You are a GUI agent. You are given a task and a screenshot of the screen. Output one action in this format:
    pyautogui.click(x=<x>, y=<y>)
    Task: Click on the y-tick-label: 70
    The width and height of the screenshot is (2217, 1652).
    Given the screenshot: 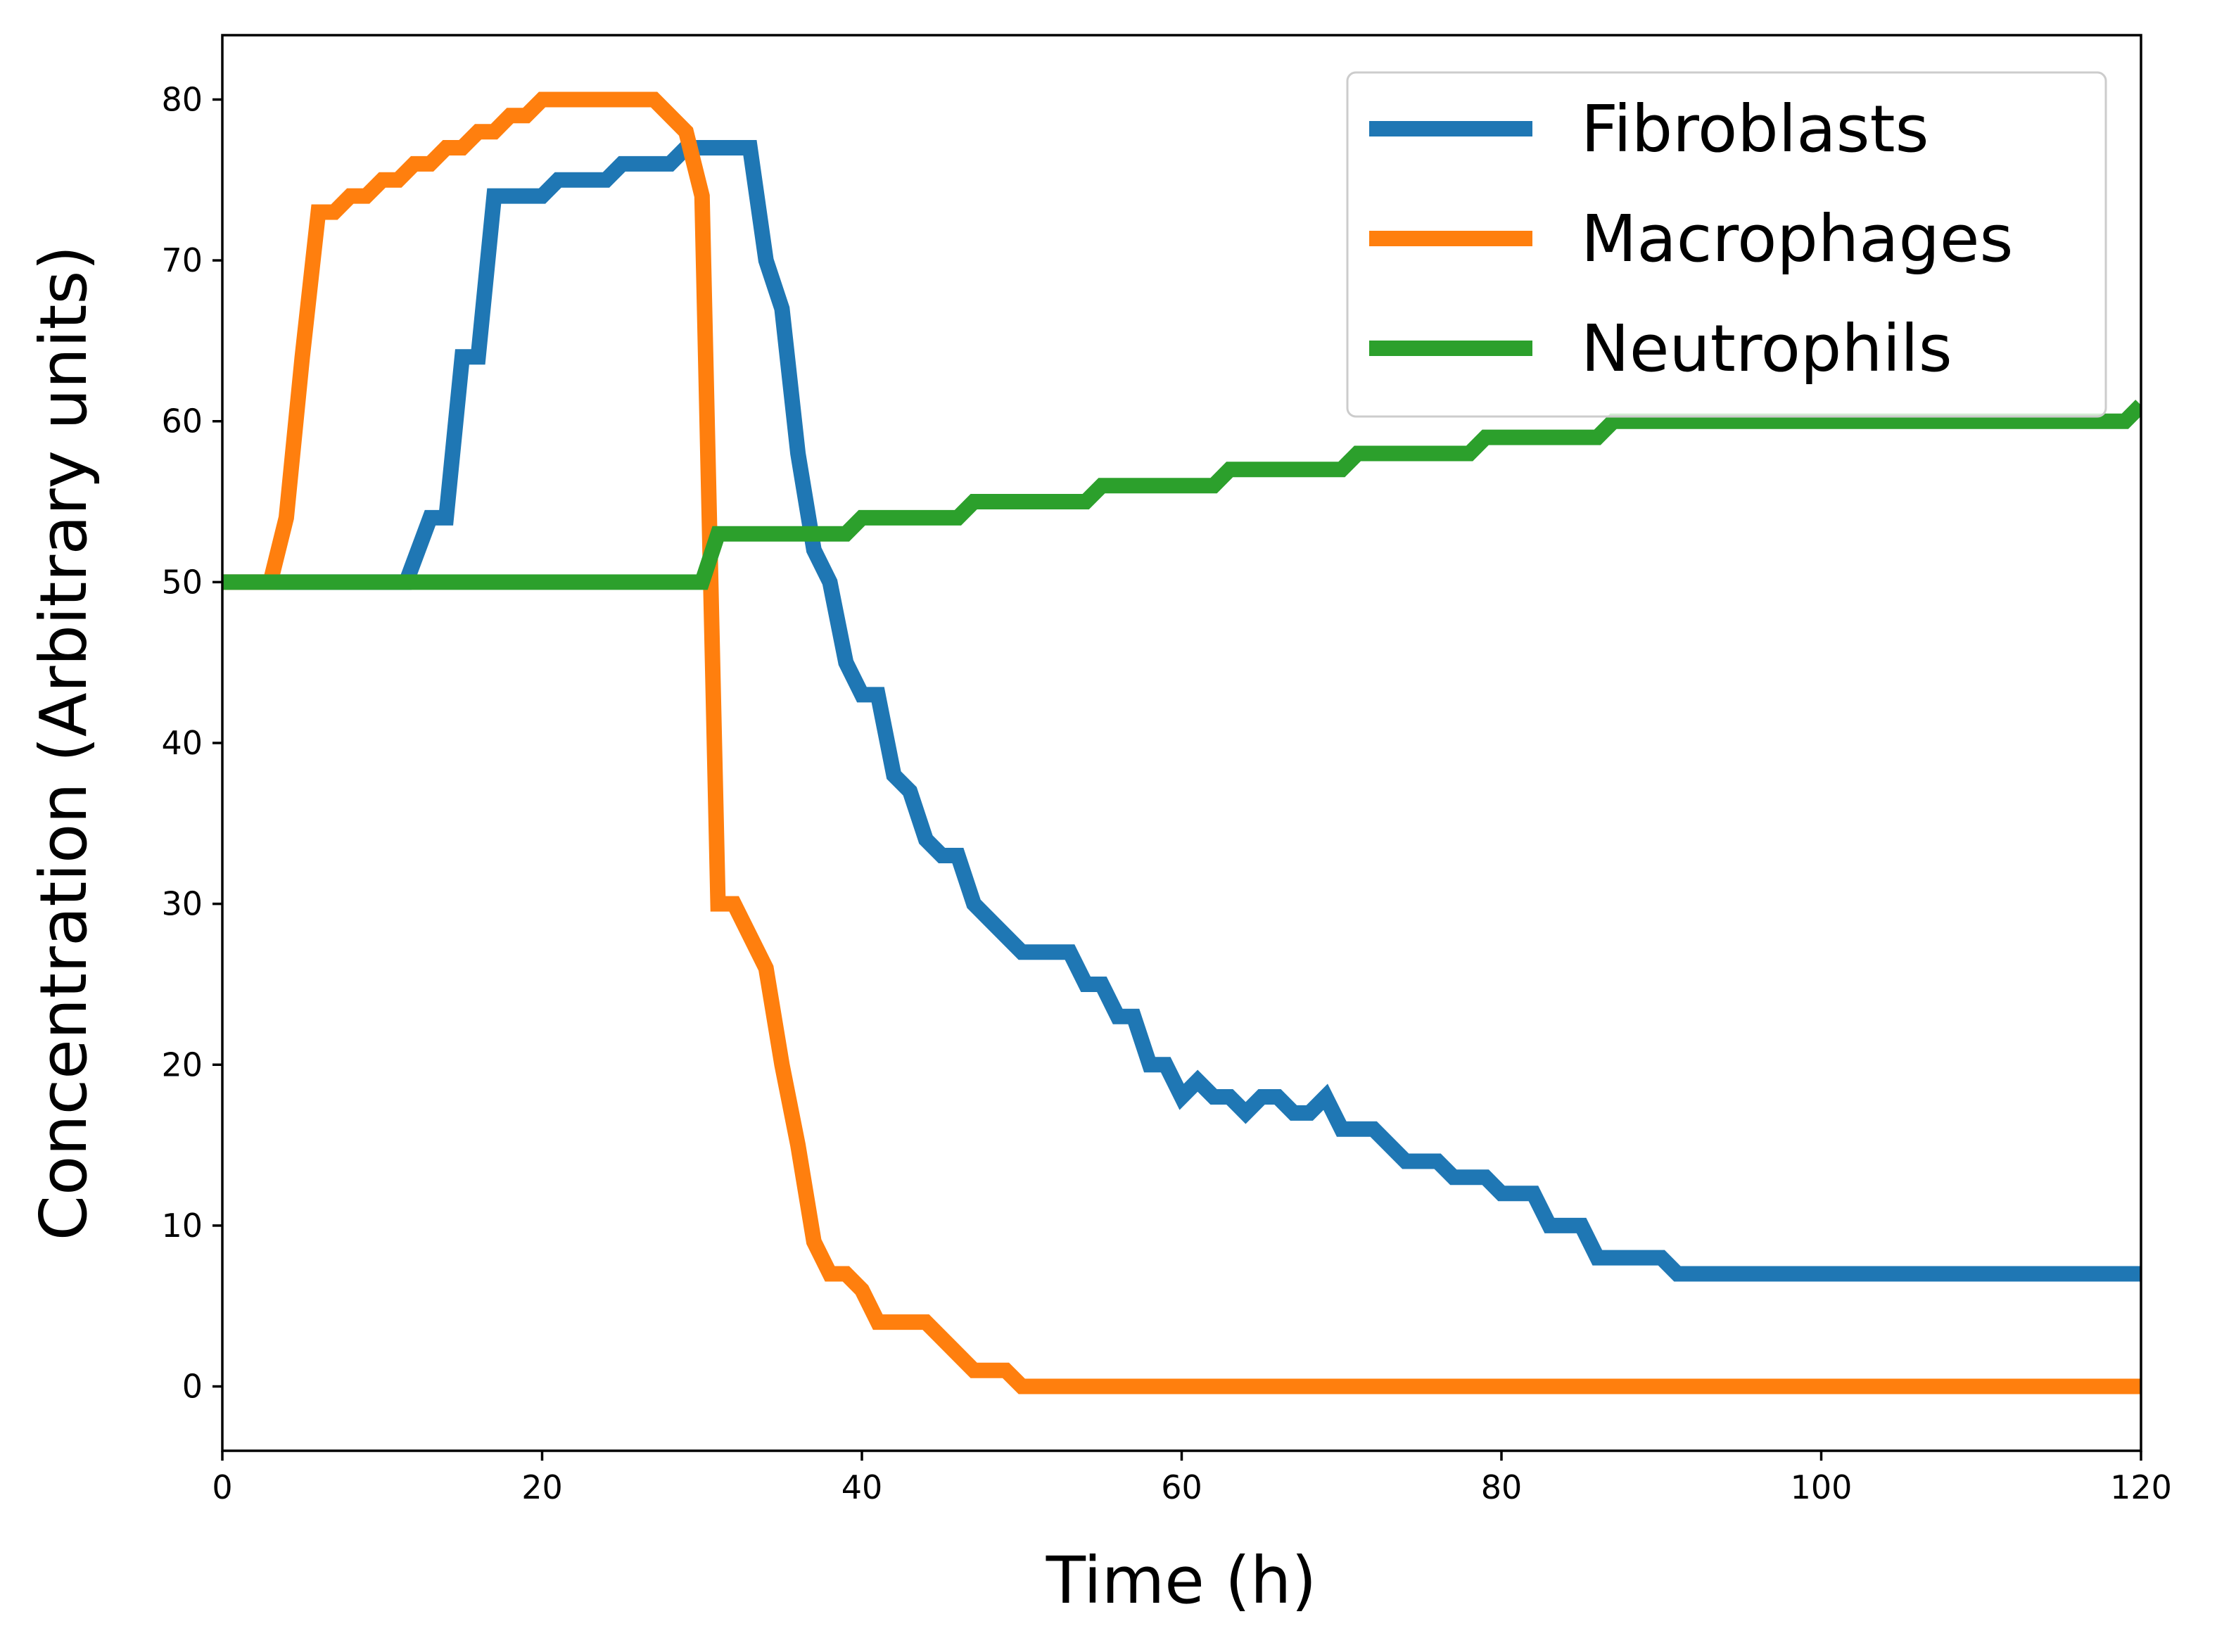 What is the action you would take?
    pyautogui.click(x=182, y=260)
    